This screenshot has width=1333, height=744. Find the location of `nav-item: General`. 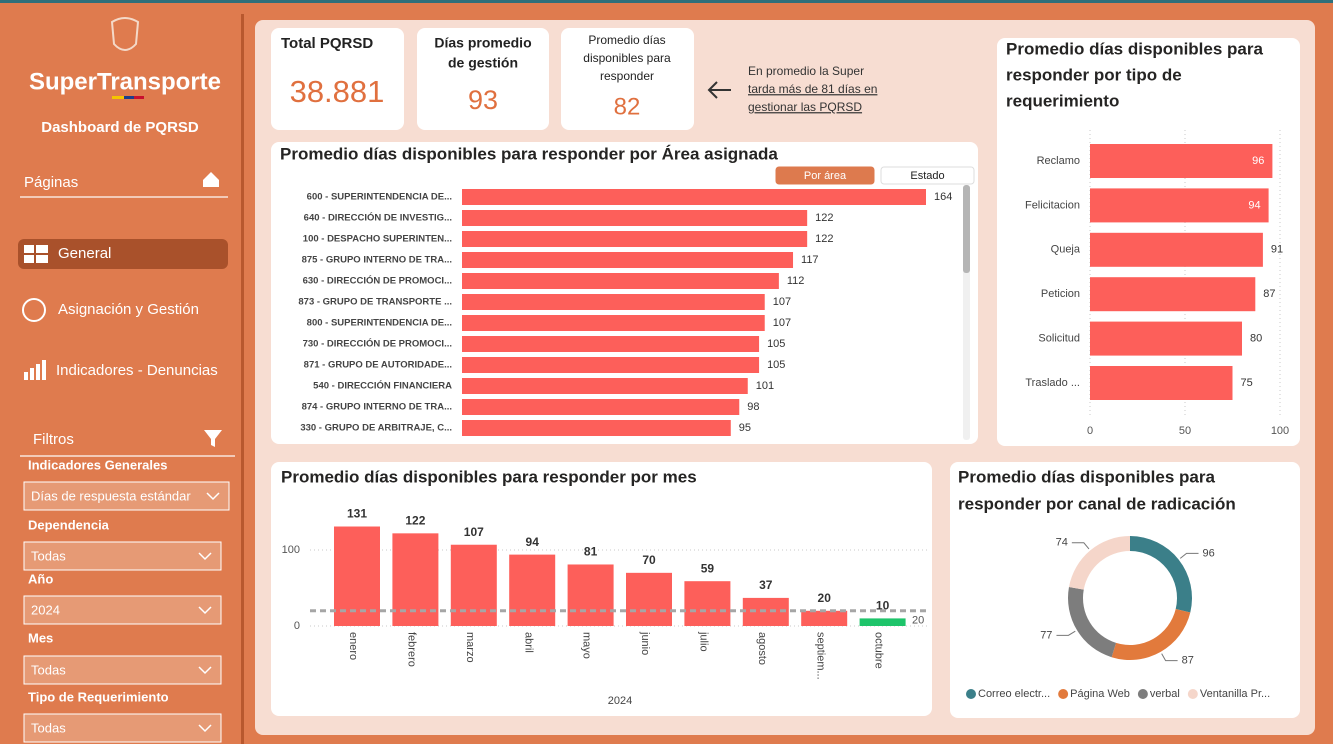

nav-item: General is located at coordinates (84, 253).